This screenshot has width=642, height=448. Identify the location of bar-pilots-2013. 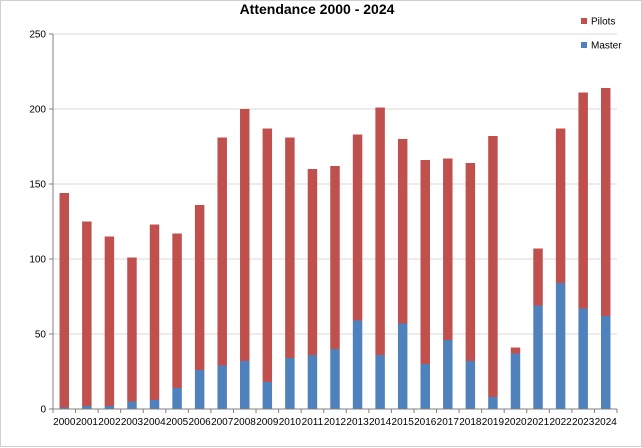
(357, 227).